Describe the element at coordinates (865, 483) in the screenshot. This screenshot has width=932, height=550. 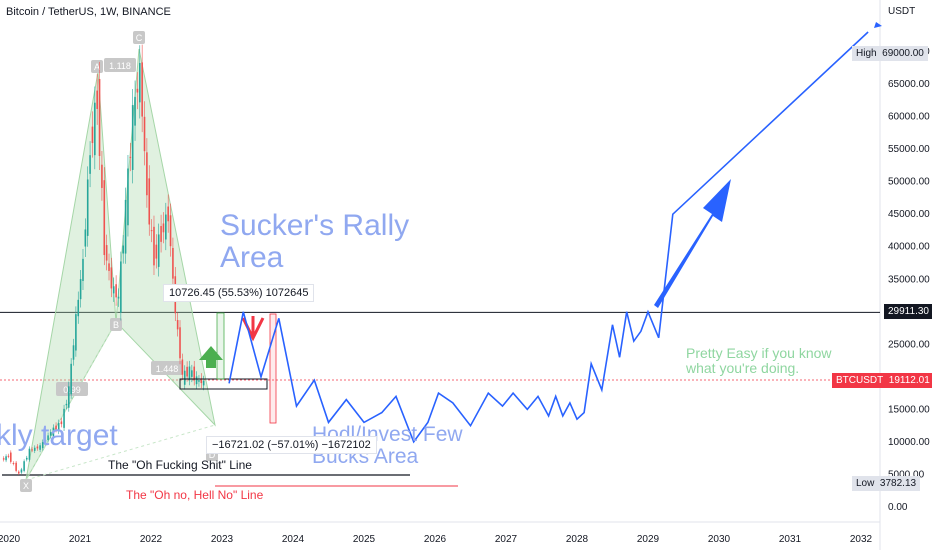
I see `low-label: Low` at that location.